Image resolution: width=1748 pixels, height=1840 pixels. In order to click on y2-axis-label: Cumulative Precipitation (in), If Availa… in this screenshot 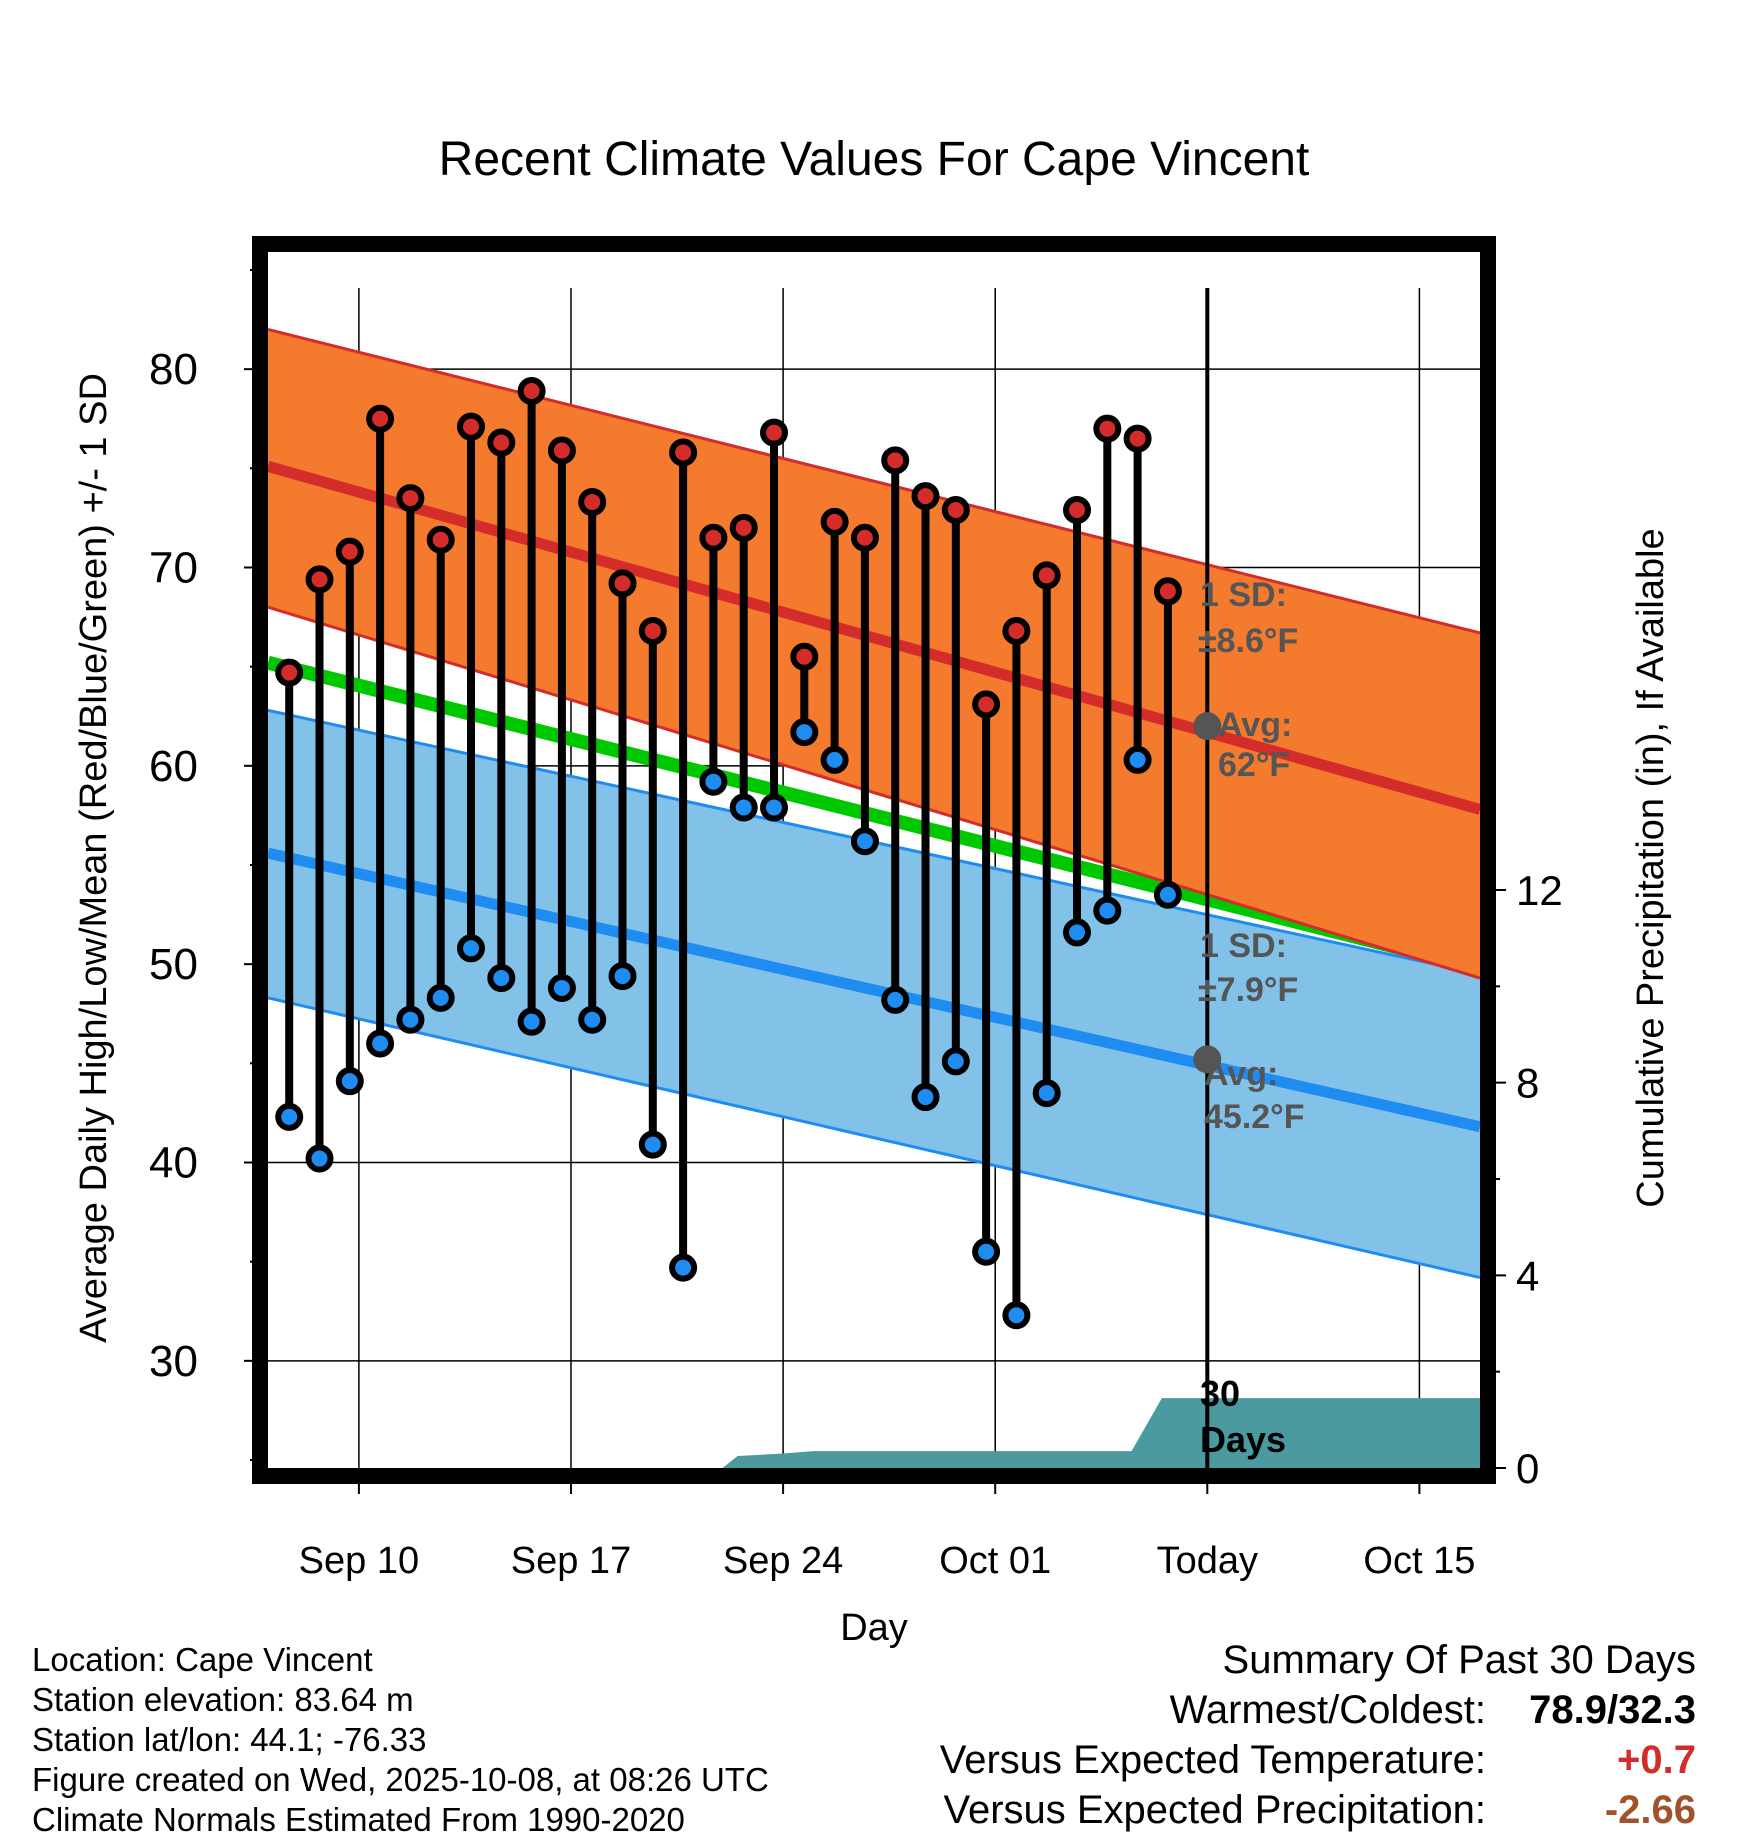, I will do `click(1651, 867)`.